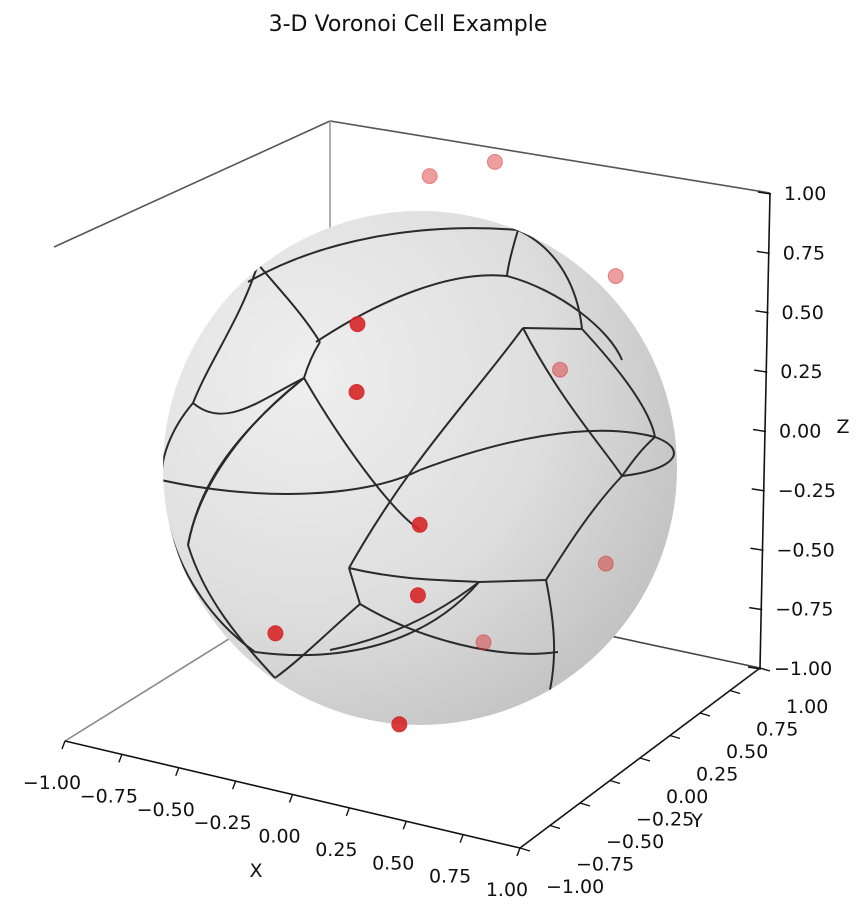 This screenshot has height=910, width=858. I want to click on z-tick-label: 0.00, so click(800, 432).